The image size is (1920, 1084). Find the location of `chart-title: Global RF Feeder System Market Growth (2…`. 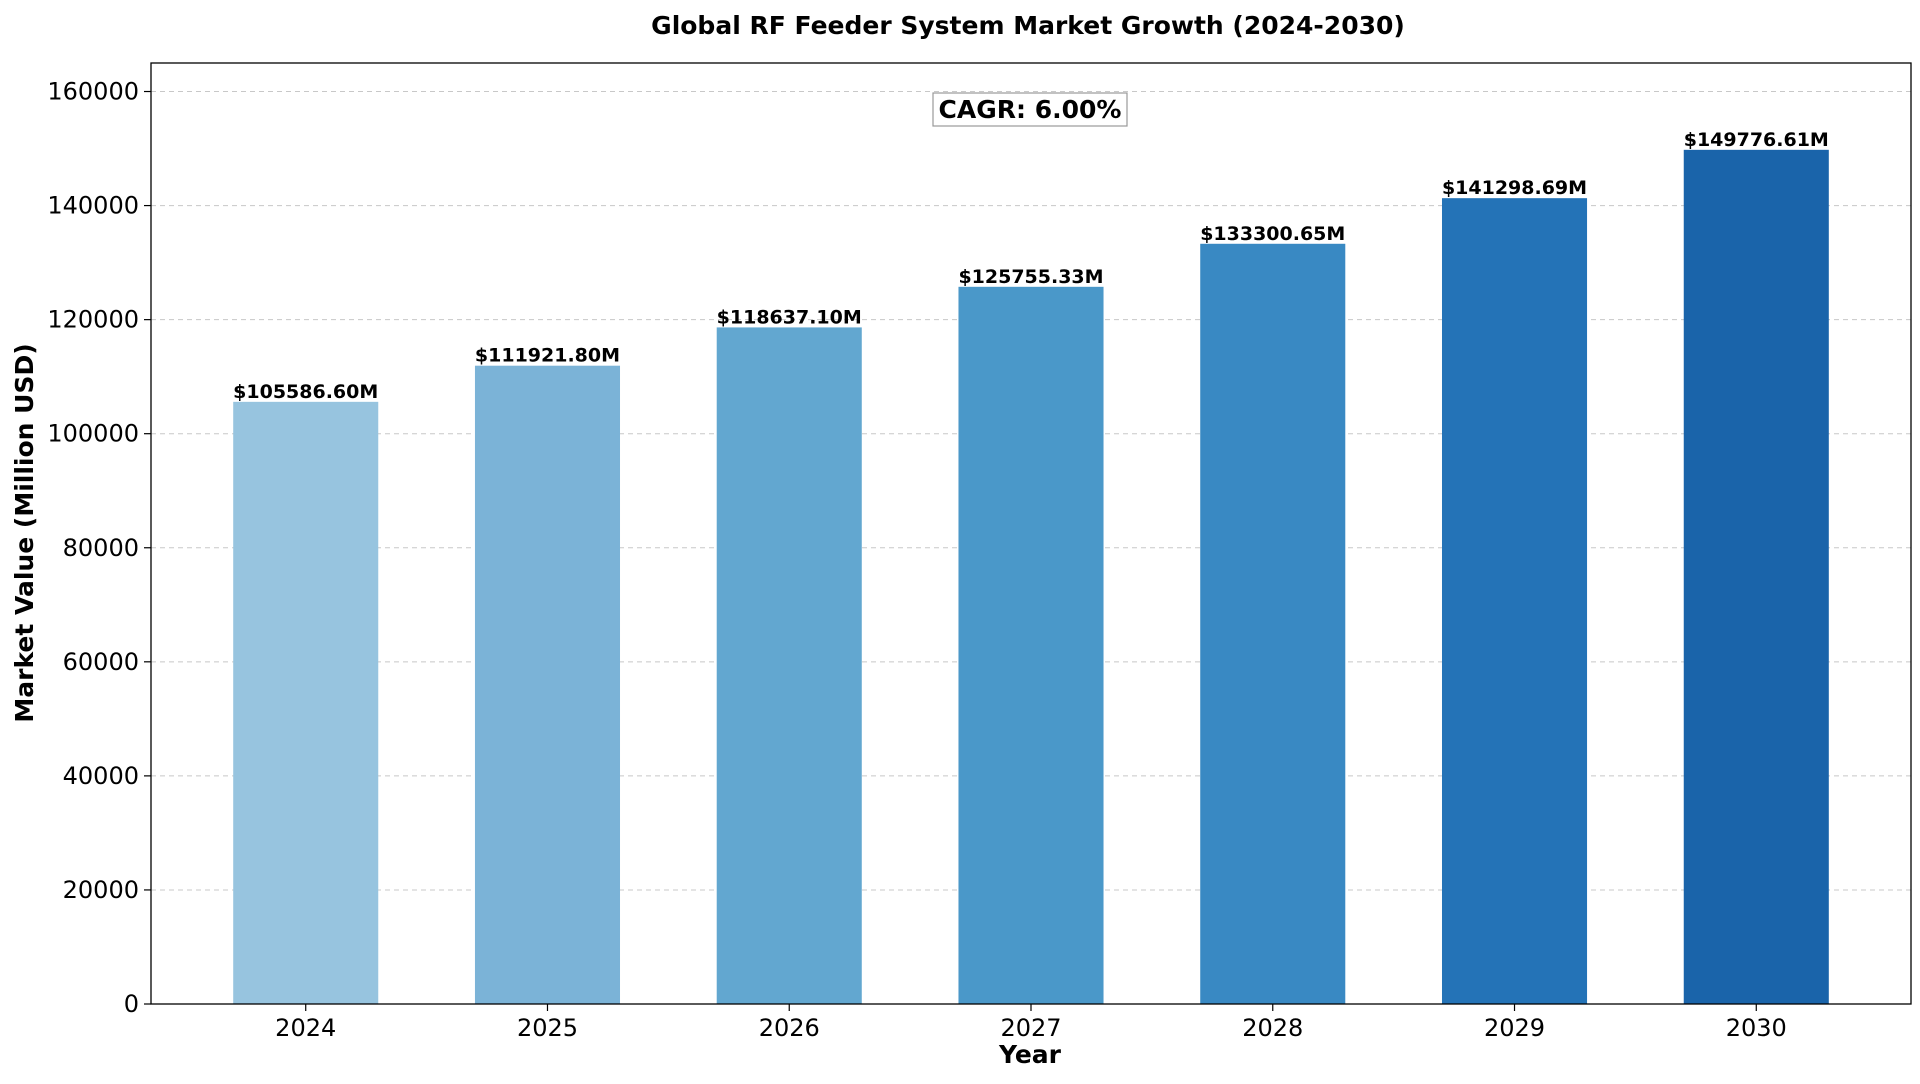

chart-title: Global RF Feeder System Market Growth (2… is located at coordinates (1028, 25).